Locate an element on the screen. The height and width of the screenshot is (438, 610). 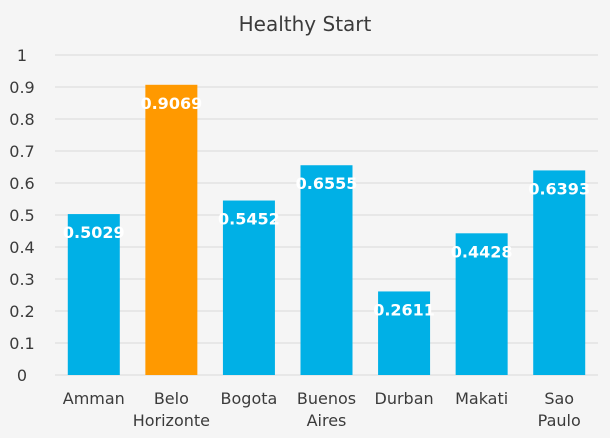
y-tick-label: 0.5 is located at coordinates (21, 215).